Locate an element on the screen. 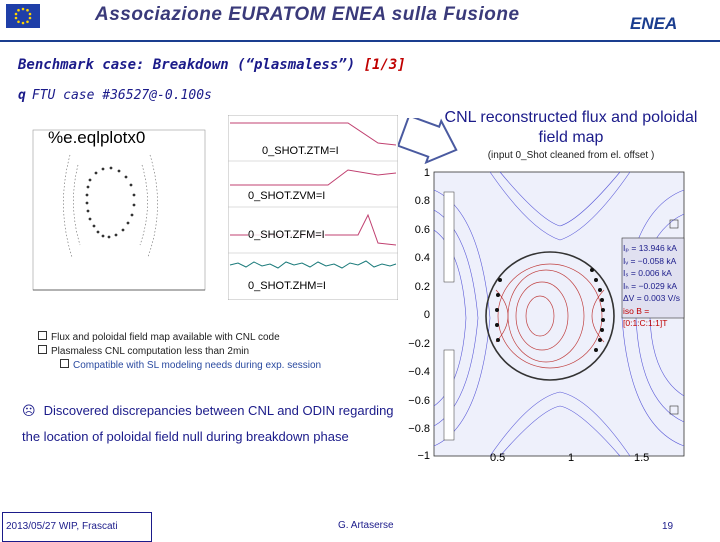  equilibrium-plot is located at coordinates (108, 212).